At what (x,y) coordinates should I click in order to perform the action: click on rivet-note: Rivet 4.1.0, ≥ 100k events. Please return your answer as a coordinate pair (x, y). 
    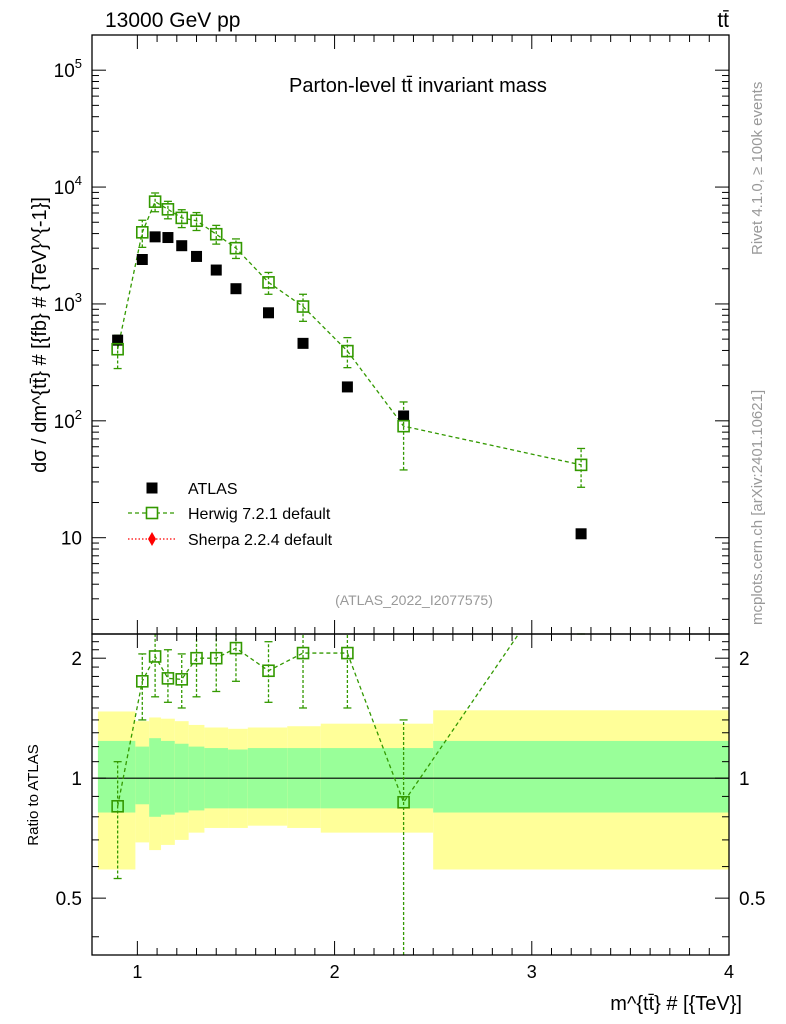
    Looking at the image, I should click on (757, 168).